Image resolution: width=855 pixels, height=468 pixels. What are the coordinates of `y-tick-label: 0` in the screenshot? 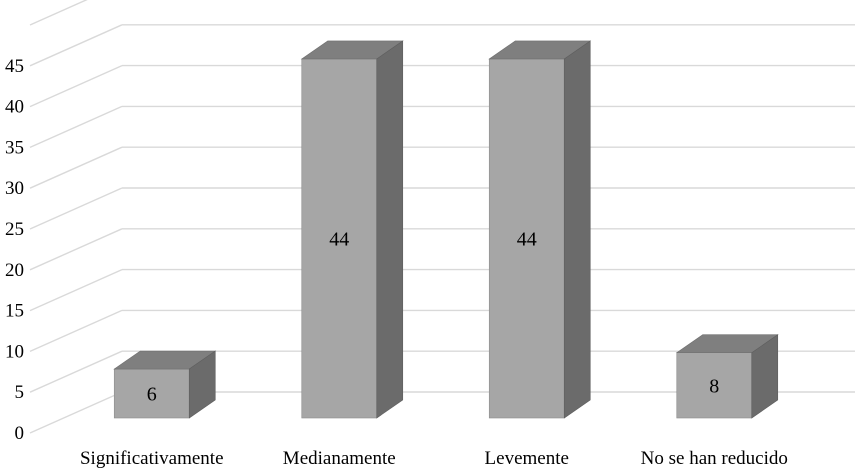 It's located at (20, 433).